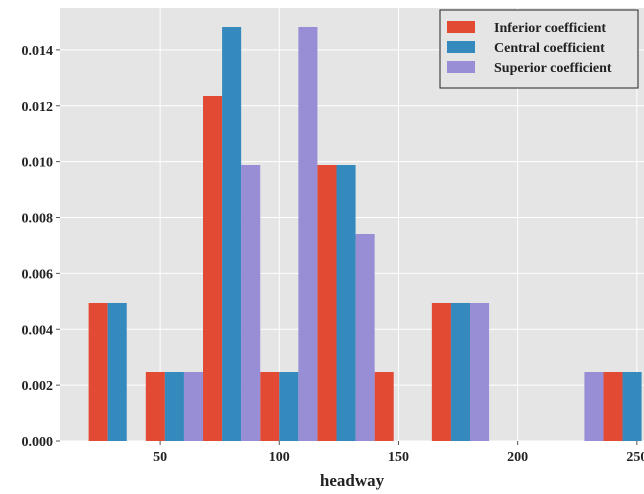 This screenshot has height=494, width=644. Describe the element at coordinates (38, 274) in the screenshot. I see `y-tick-label: 0.006` at that location.